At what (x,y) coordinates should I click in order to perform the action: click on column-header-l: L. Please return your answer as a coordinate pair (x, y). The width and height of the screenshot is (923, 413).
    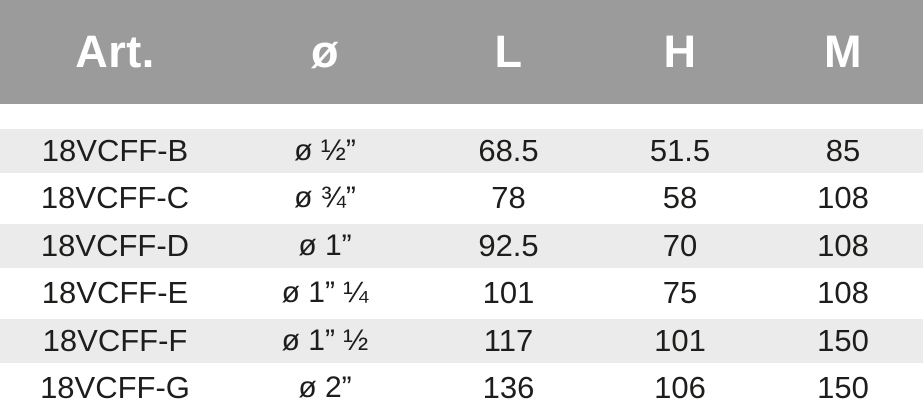
    Looking at the image, I should click on (508, 51).